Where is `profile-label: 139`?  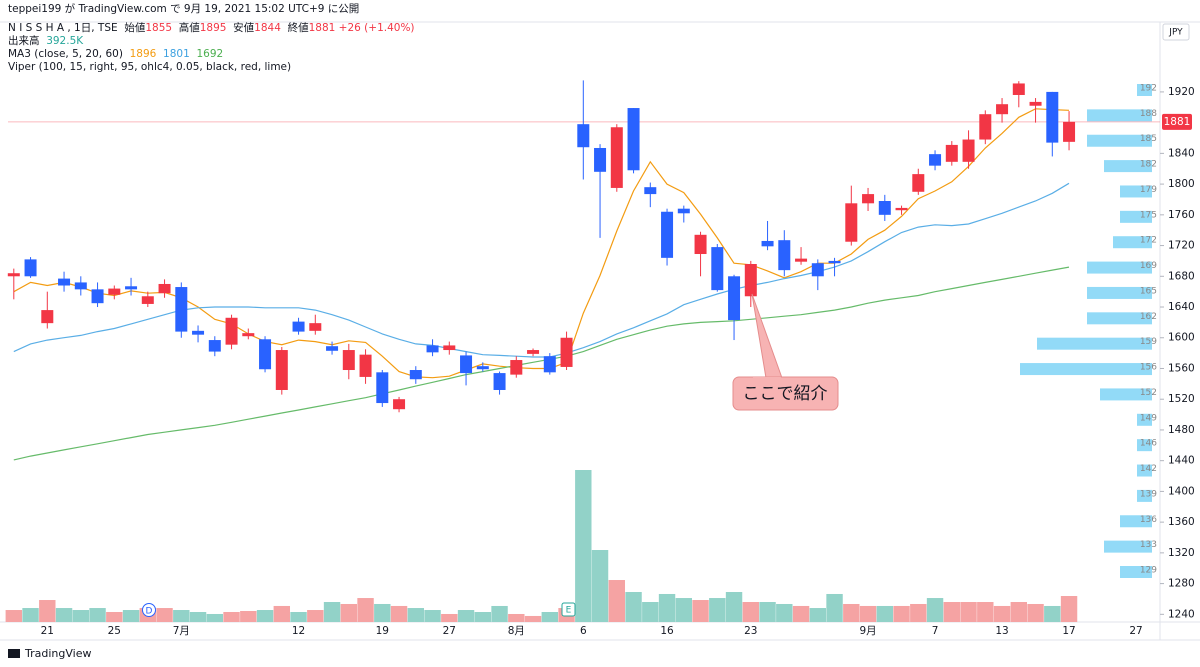
profile-label: 139 is located at coordinates (1148, 494).